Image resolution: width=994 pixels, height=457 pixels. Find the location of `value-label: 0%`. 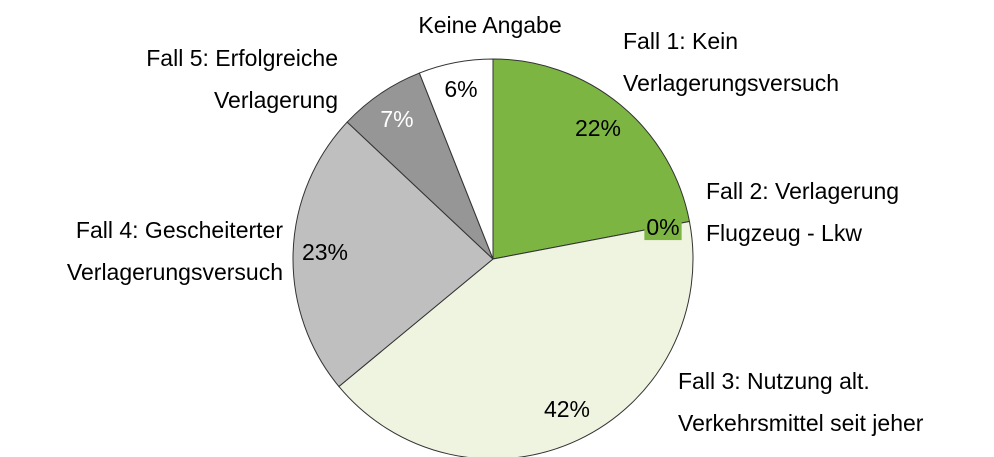

value-label: 0% is located at coordinates (662, 227).